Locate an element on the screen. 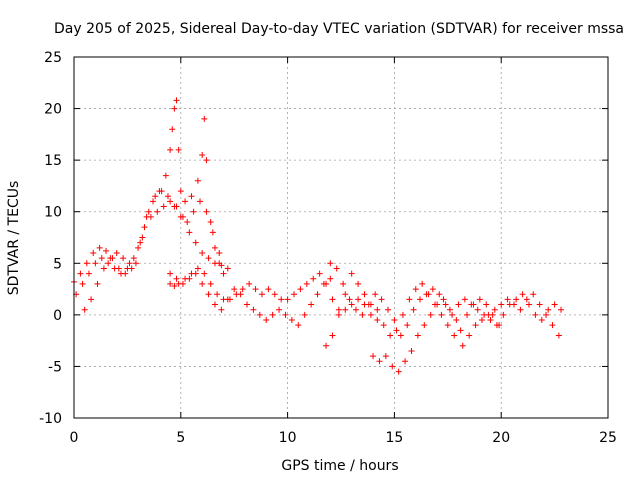 The height and width of the screenshot is (480, 640). x-tick-label: 10 is located at coordinates (288, 438).